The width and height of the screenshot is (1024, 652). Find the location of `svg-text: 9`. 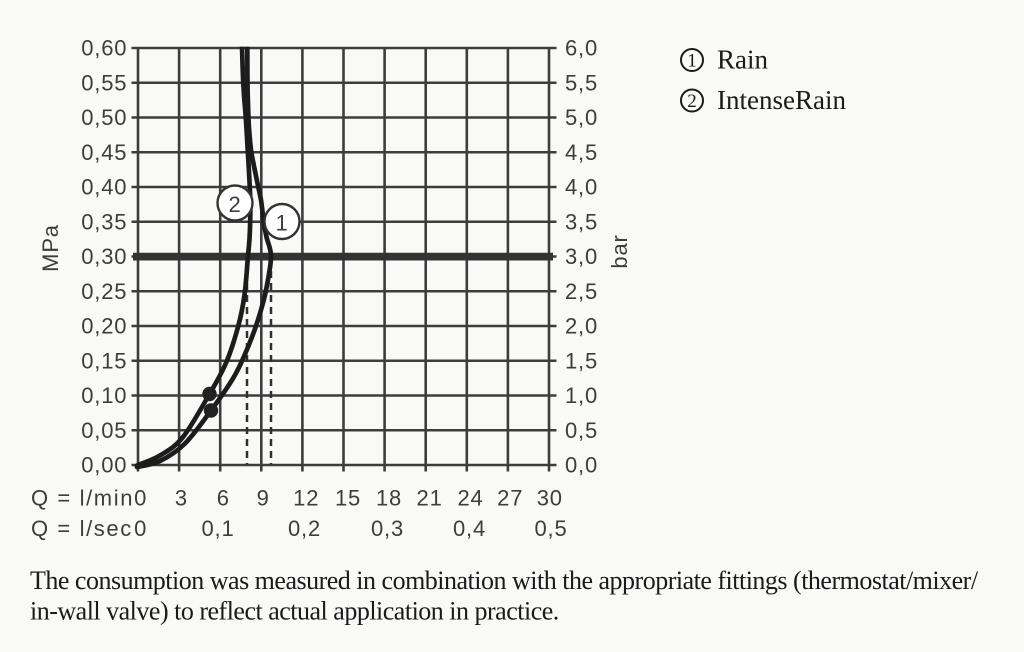

svg-text: 9 is located at coordinates (263, 498).